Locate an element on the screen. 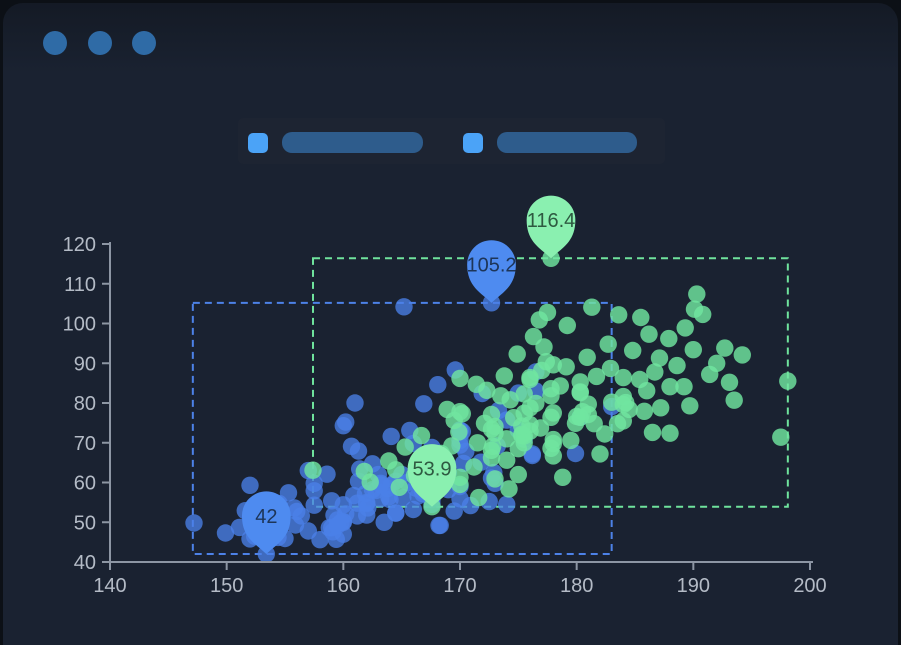  mark-point-pin-53.9: 53.9 is located at coordinates (432, 475).